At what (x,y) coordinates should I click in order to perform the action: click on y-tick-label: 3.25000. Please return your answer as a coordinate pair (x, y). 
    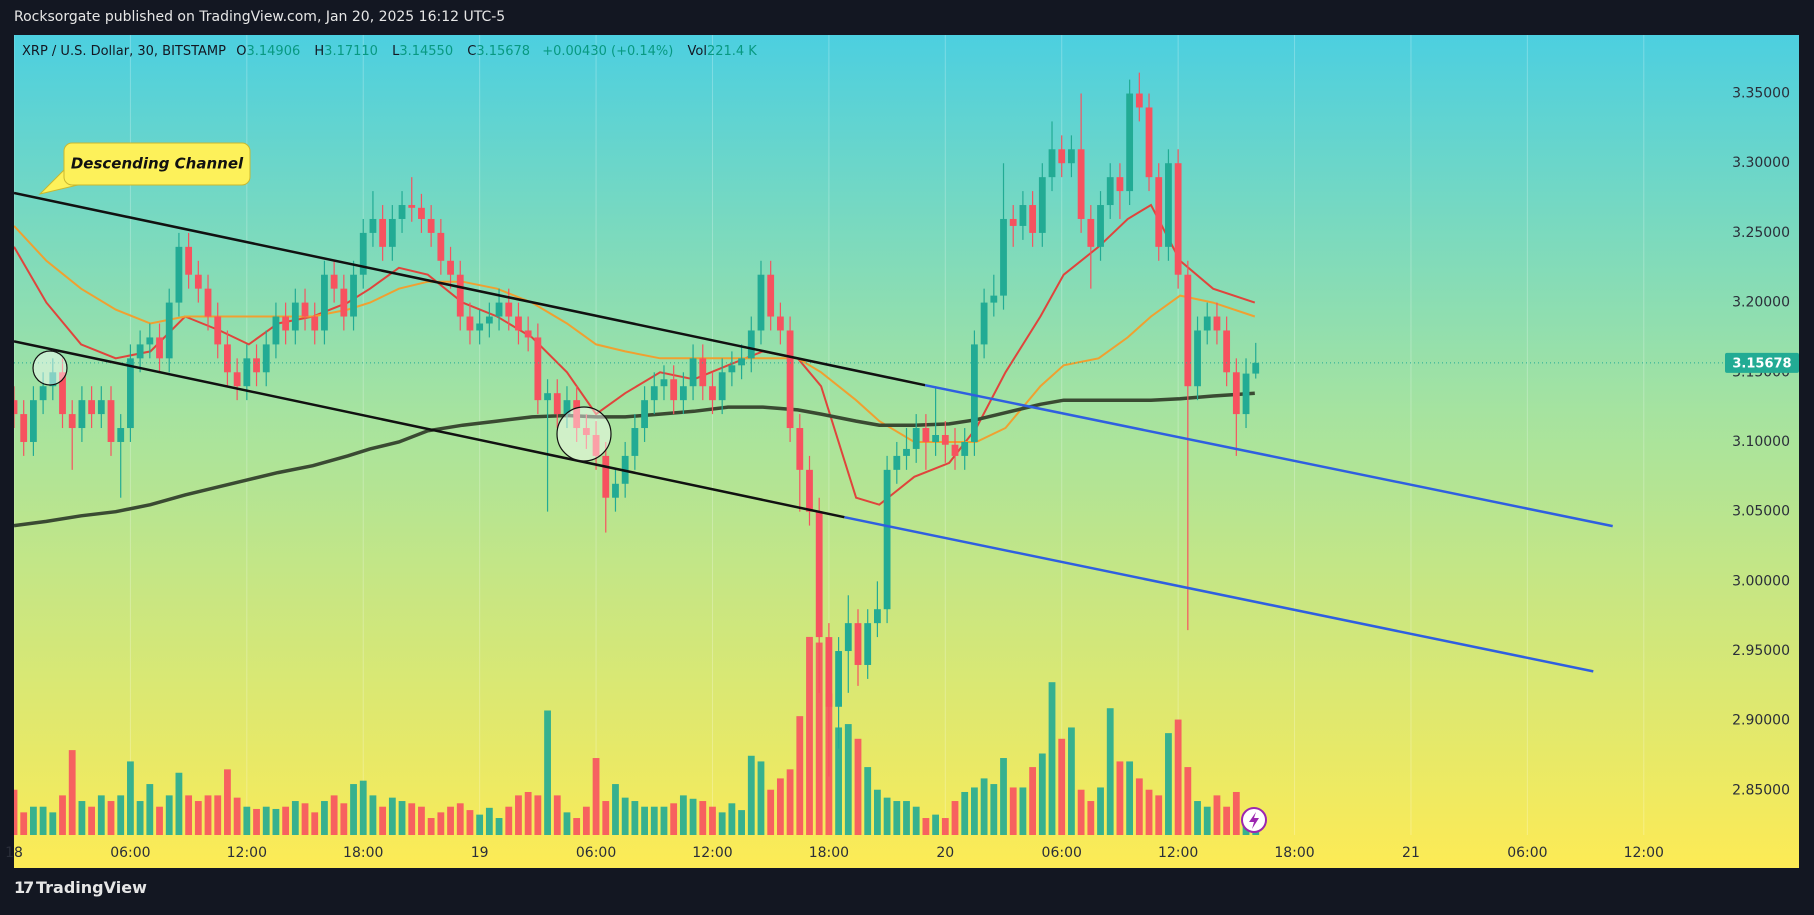
    Looking at the image, I should click on (1761, 233).